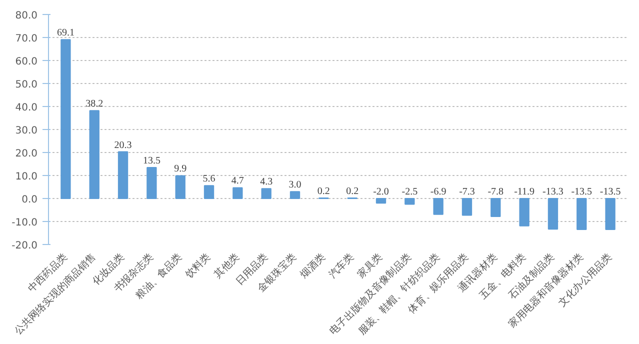 Image resolution: width=639 pixels, height=344 pixels. I want to click on data-label: 4.7, so click(237, 181).